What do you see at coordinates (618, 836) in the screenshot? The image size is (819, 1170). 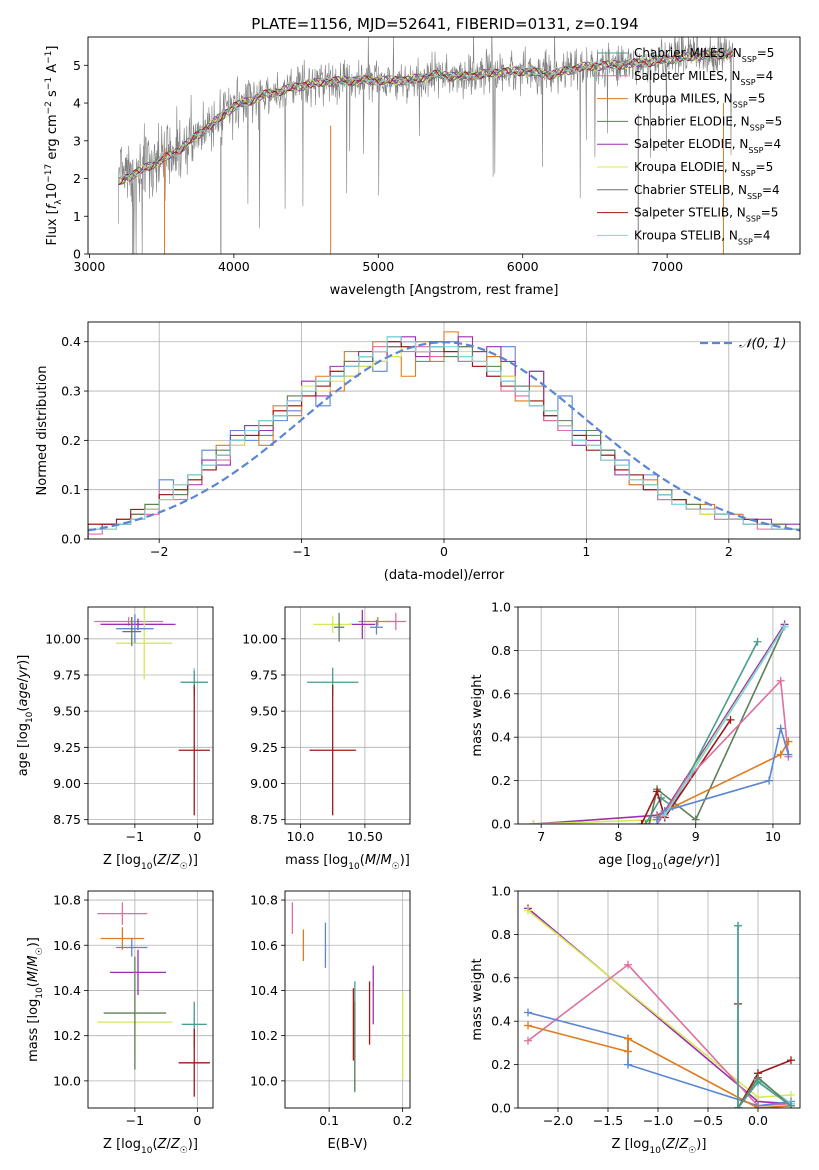 I see `x-tick-label: 8` at bounding box center [618, 836].